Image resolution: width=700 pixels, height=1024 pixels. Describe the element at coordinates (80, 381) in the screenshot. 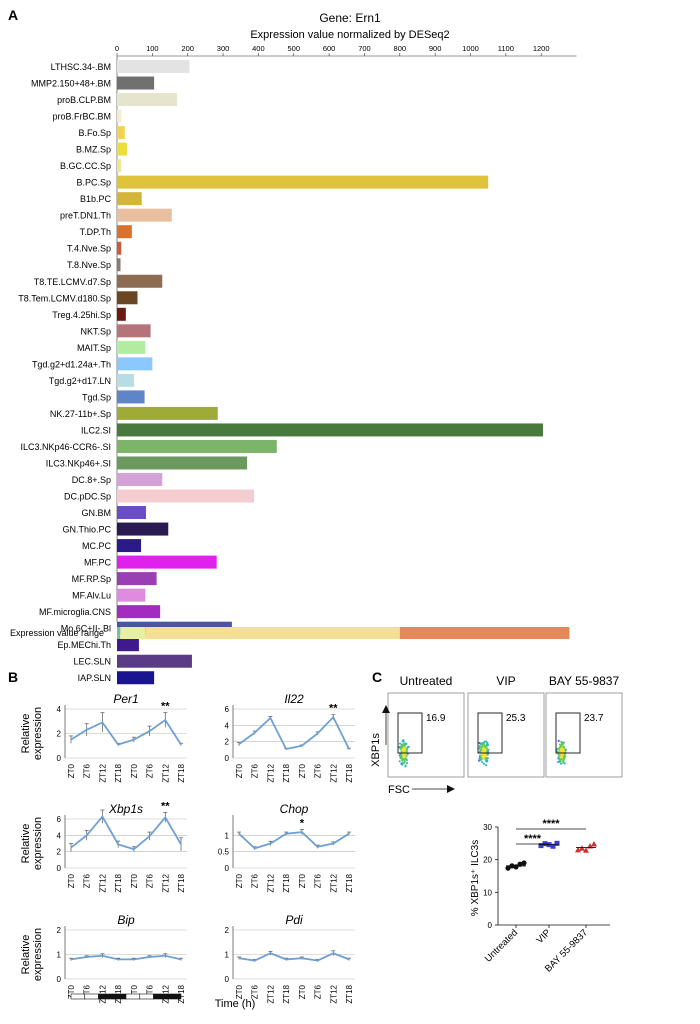

I see `category-label-19: Tgd.g2+d17.LN` at that location.